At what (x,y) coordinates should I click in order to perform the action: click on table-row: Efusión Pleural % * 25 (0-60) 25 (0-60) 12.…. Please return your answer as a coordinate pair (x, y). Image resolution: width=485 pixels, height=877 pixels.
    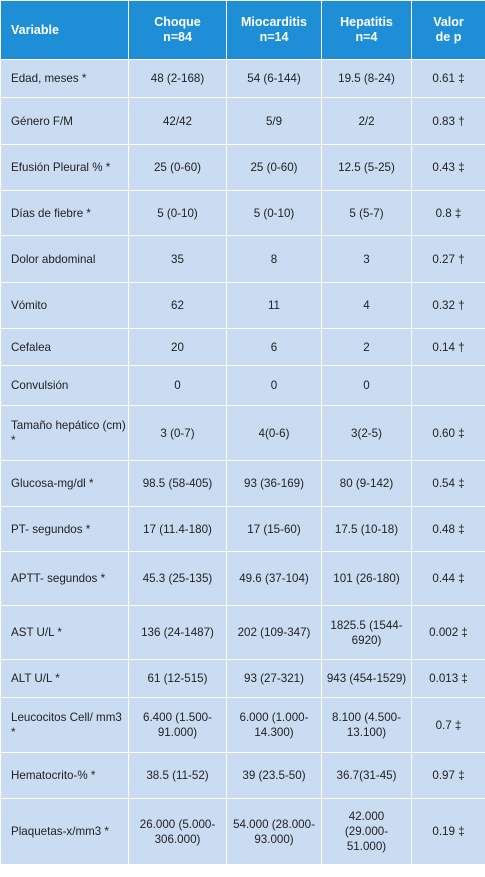
    Looking at the image, I should click on (242, 167).